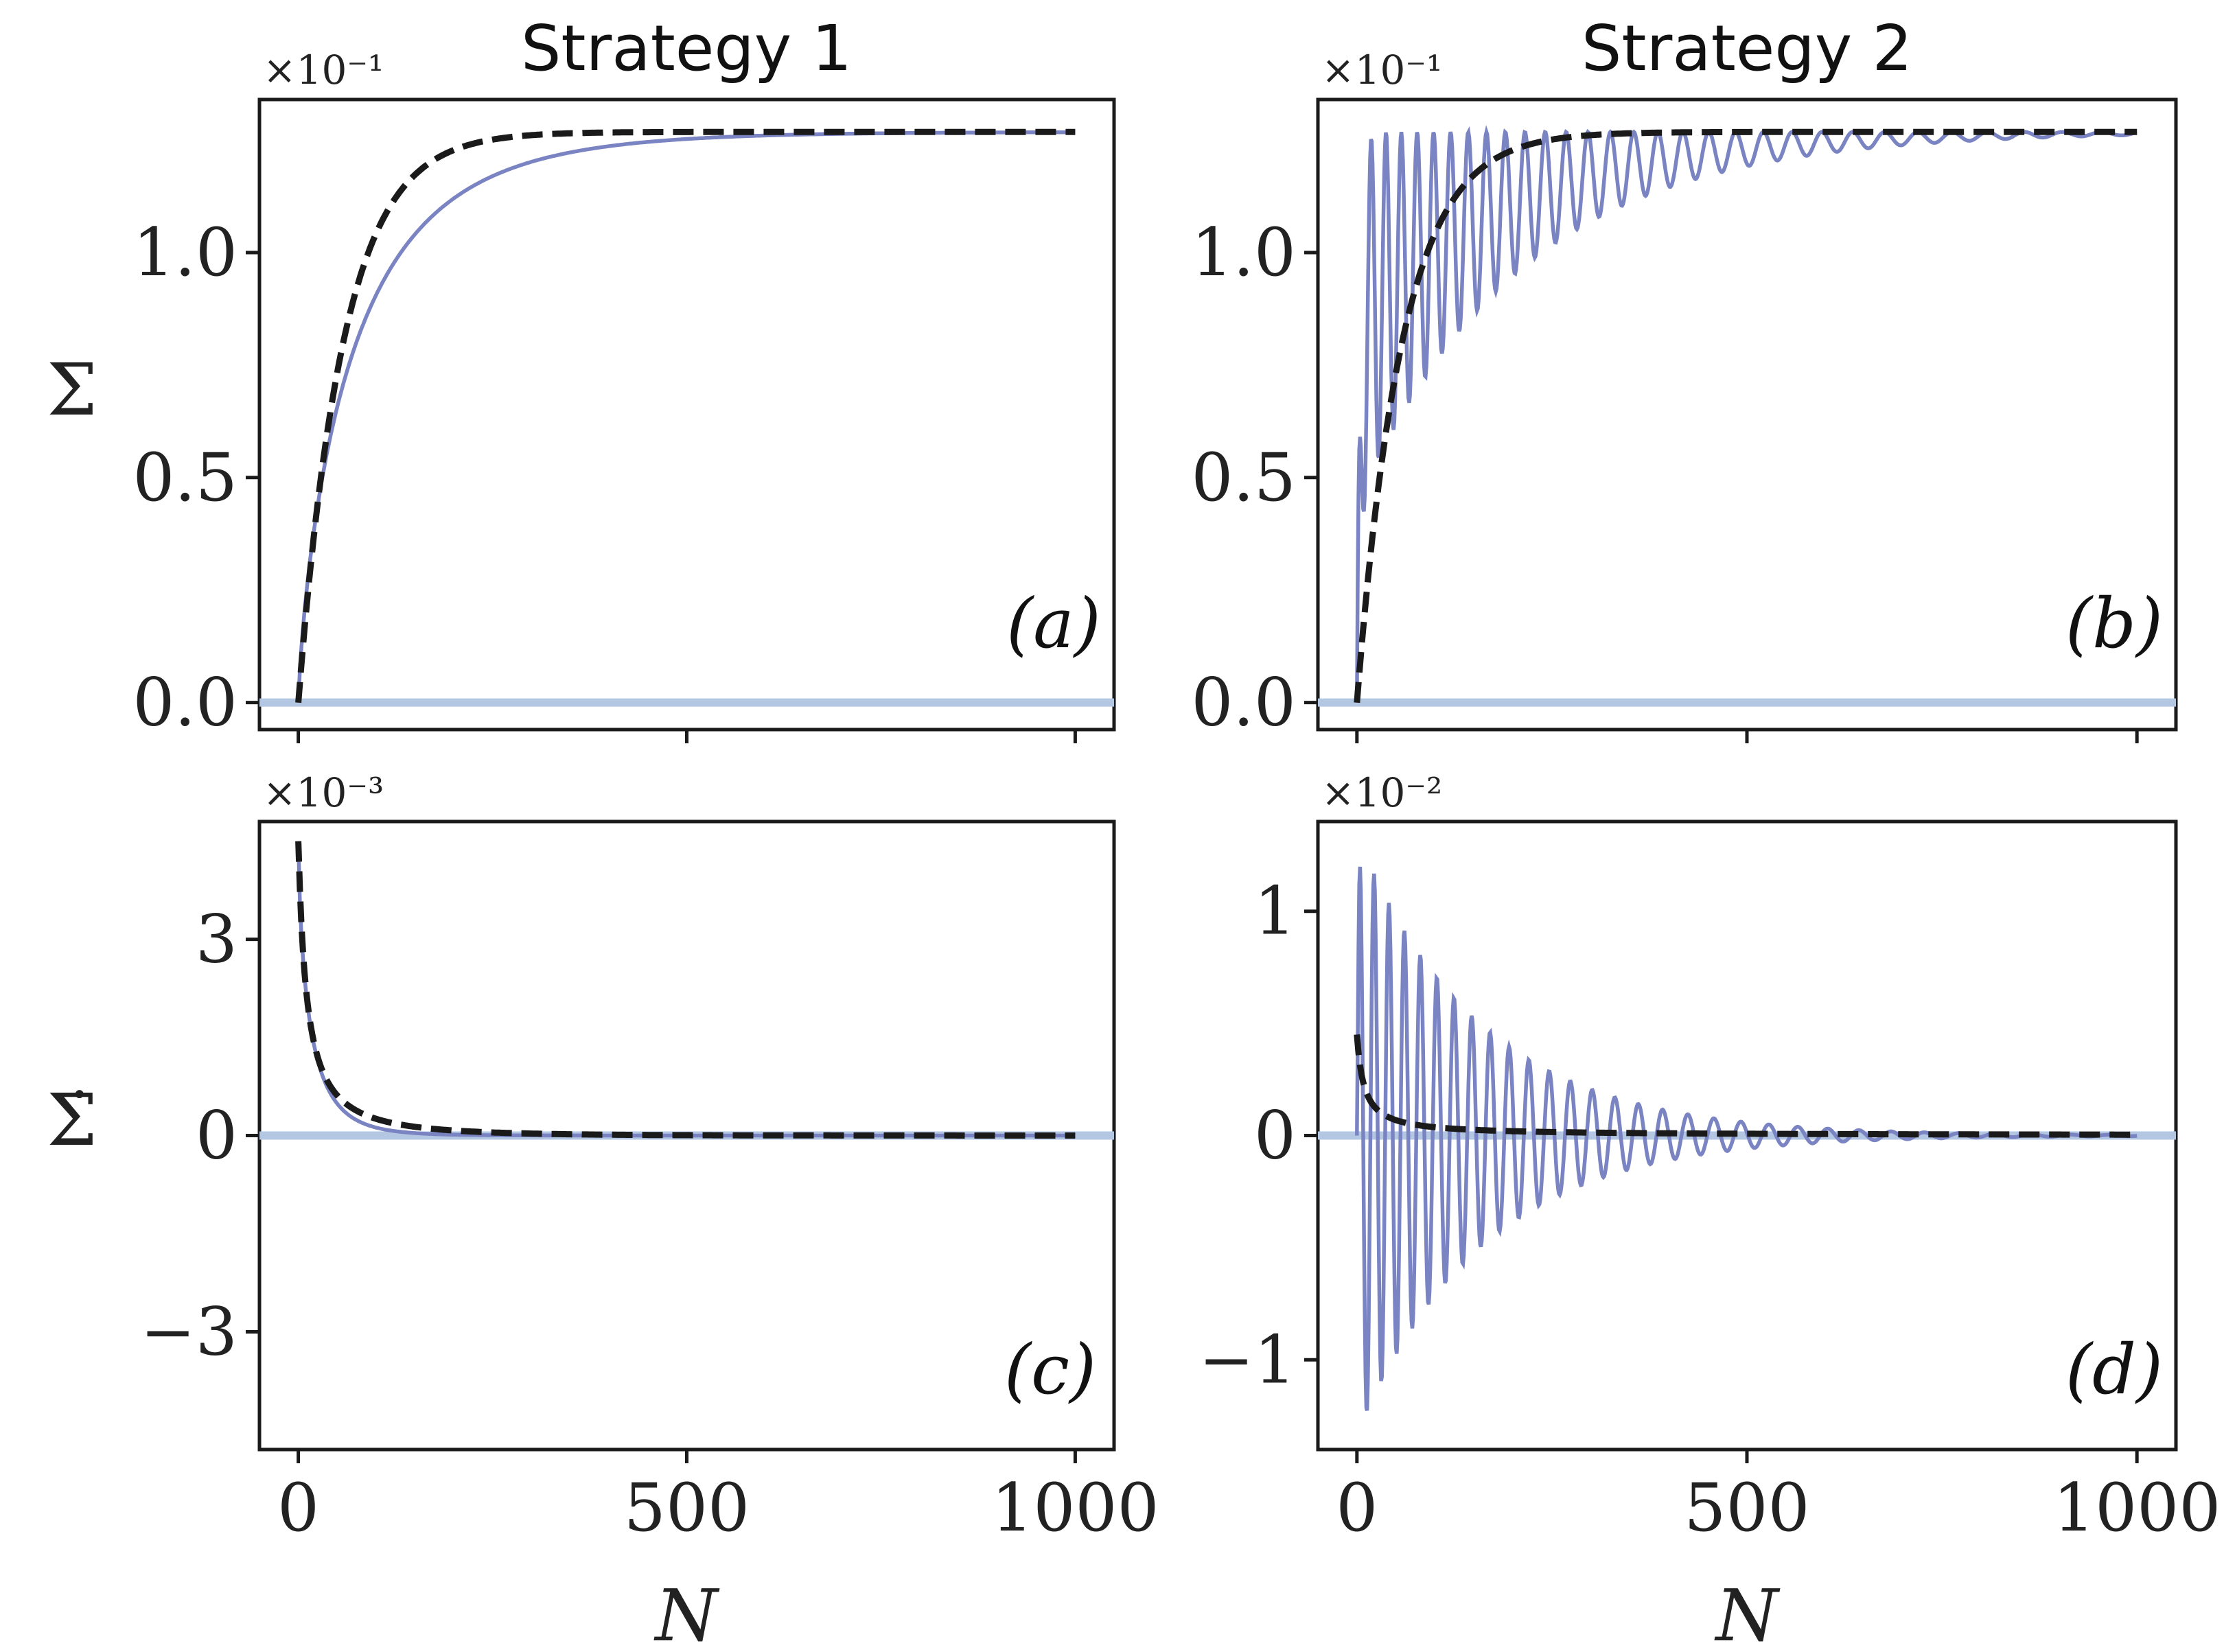 This screenshot has height=1652, width=2224. Describe the element at coordinates (1748, 1613) in the screenshot. I see `panel-d-xlabel: N` at that location.